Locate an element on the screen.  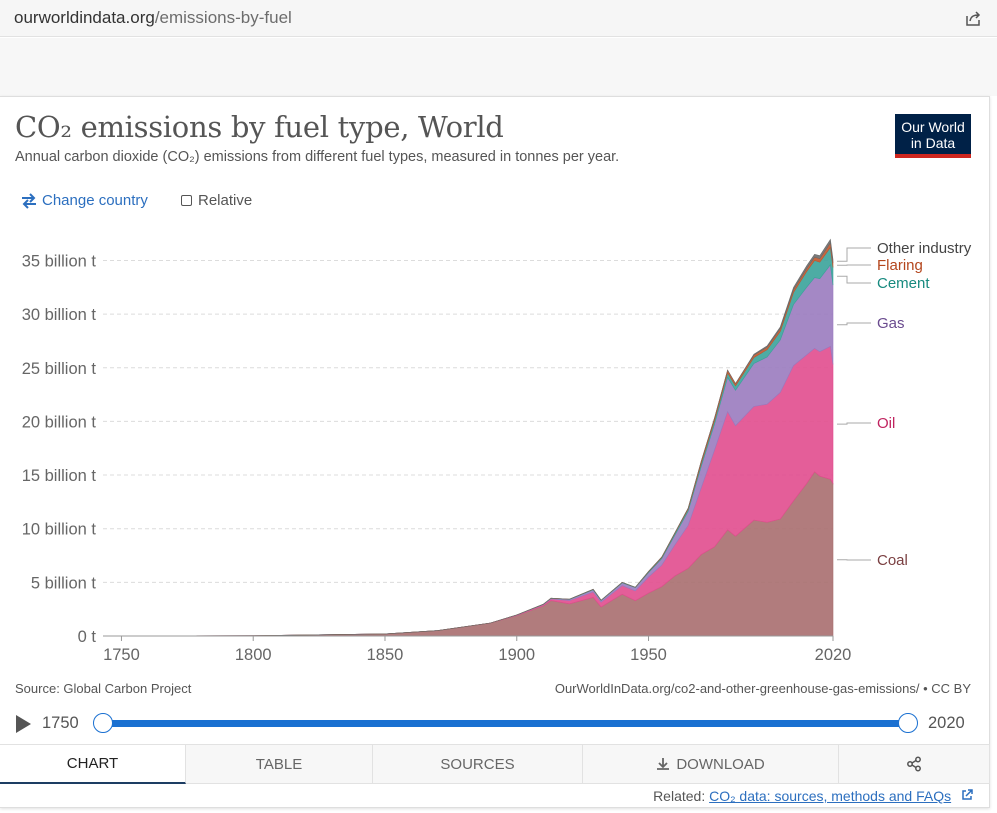
timeline-end-year: 2020 is located at coordinates (946, 723).